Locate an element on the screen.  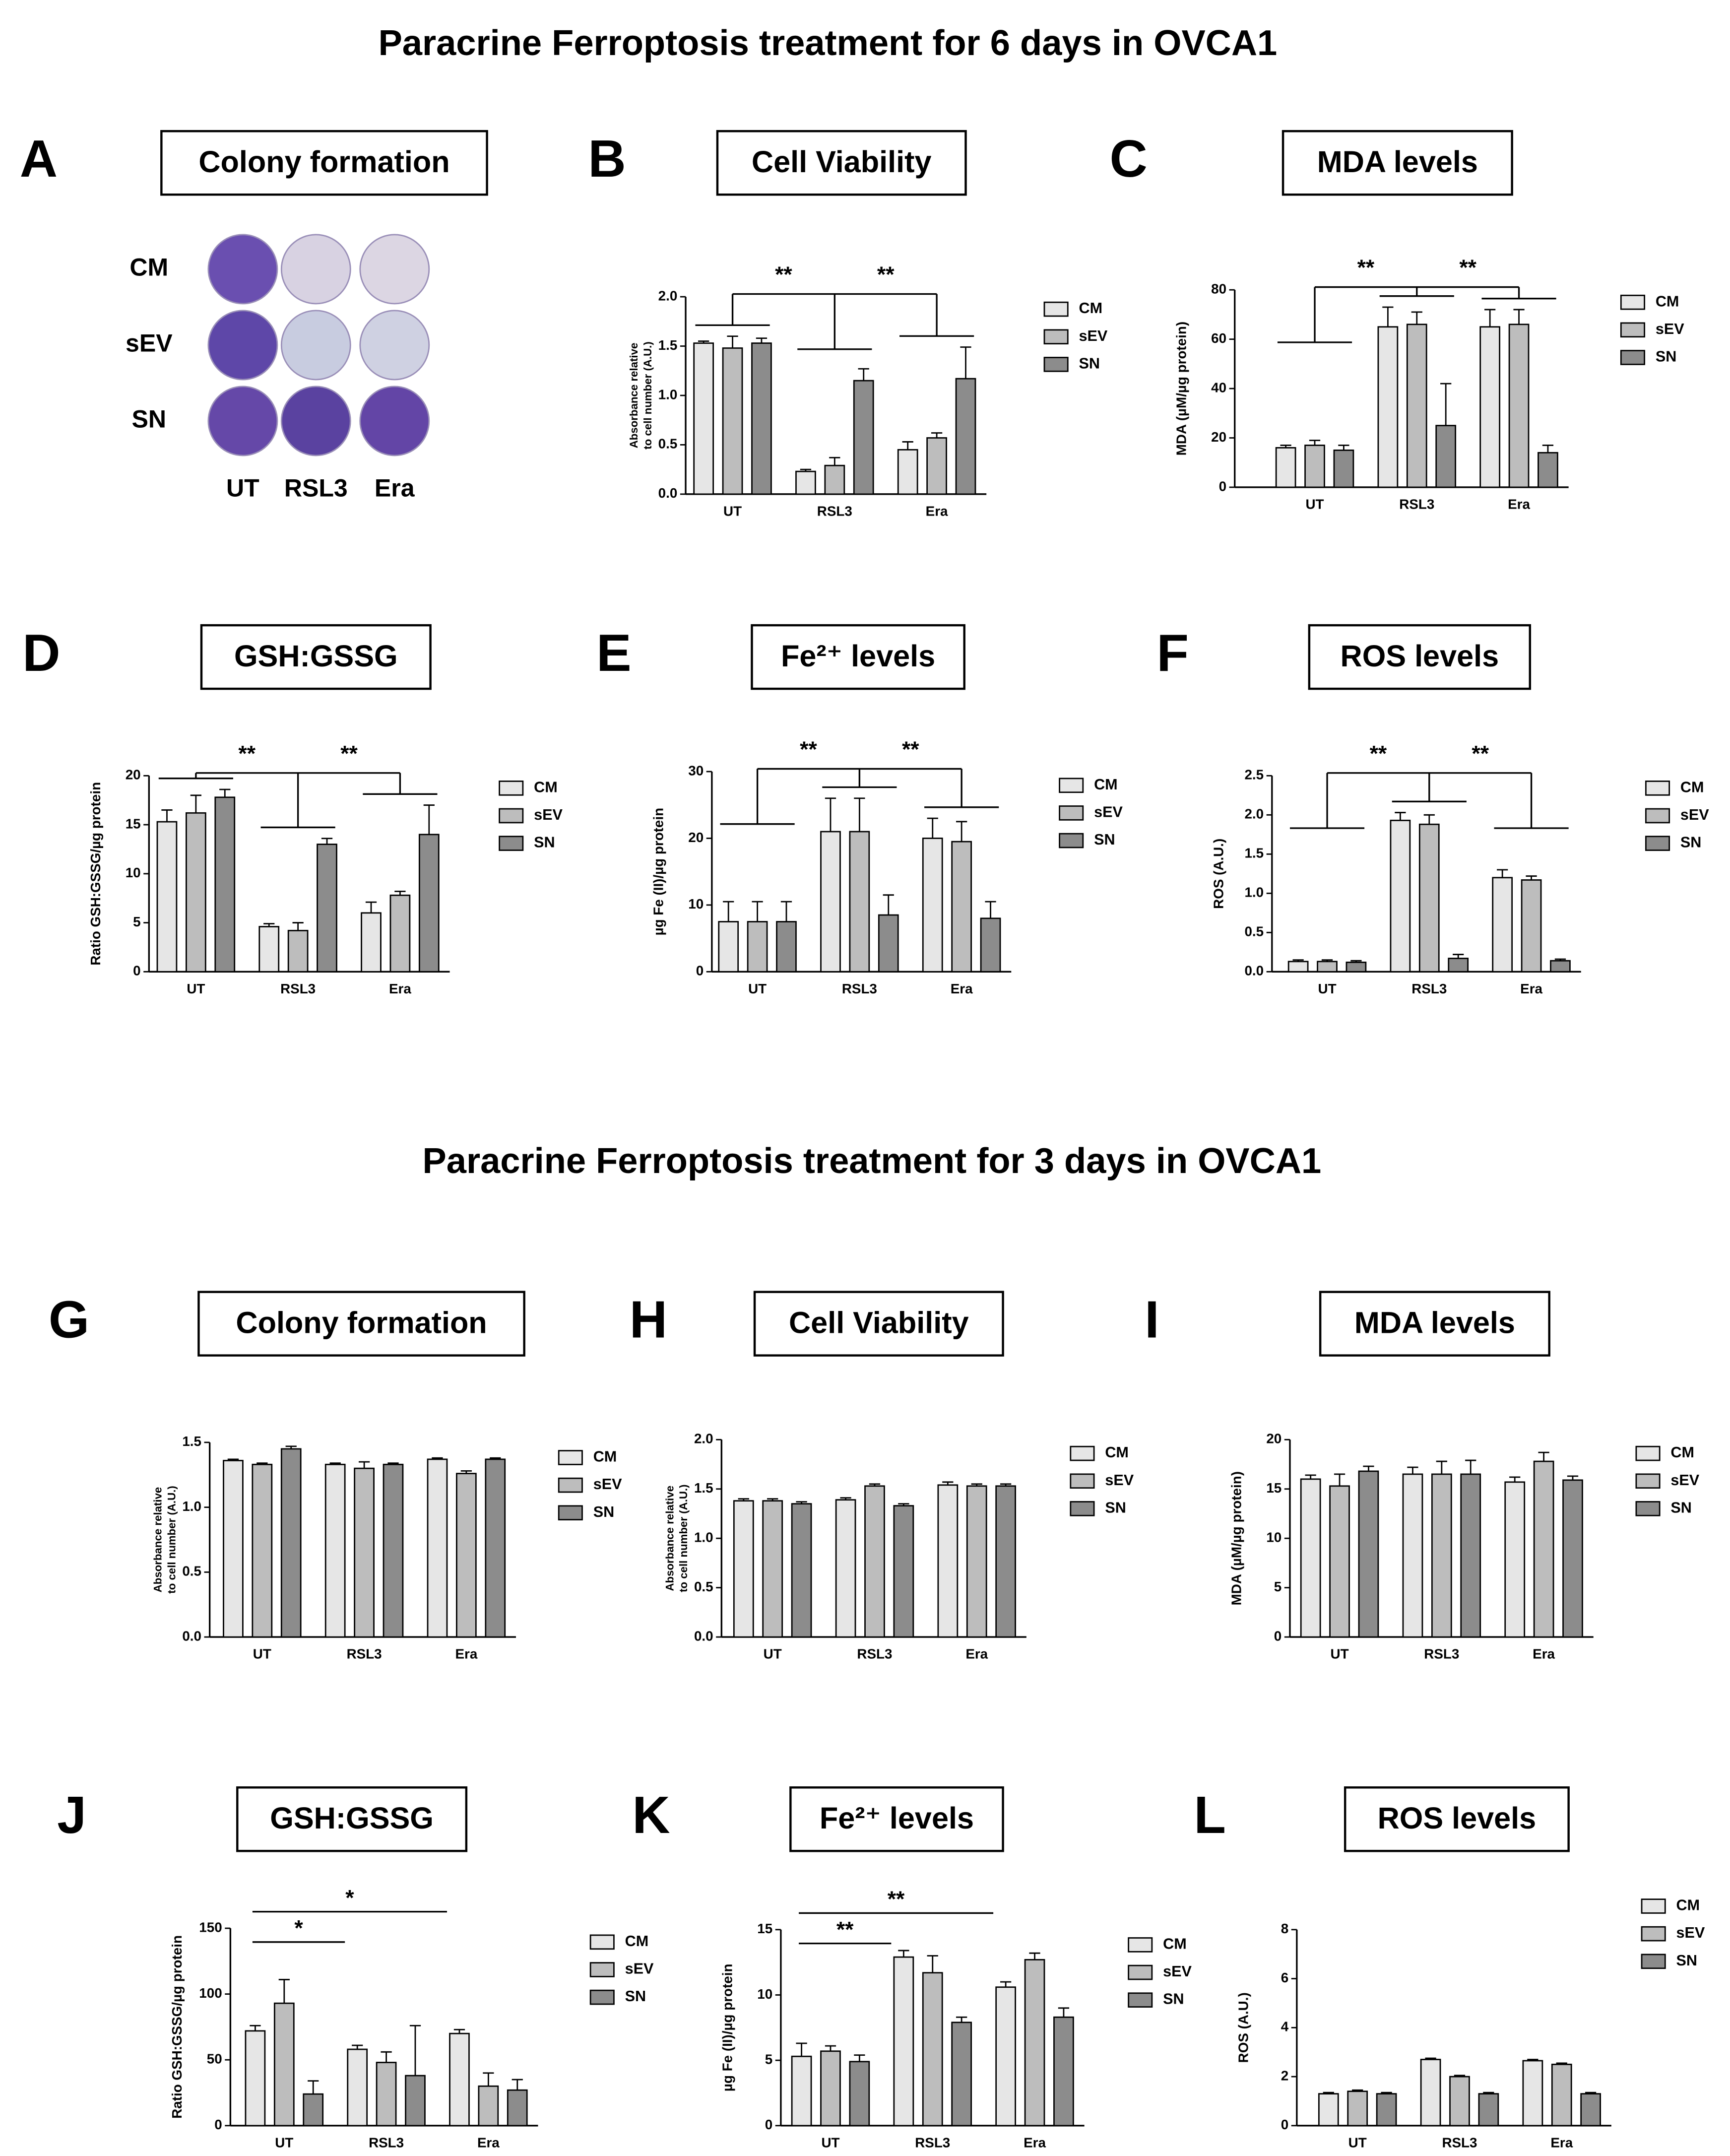
y-tick-label: 1.0 is located at coordinates (668, 394).